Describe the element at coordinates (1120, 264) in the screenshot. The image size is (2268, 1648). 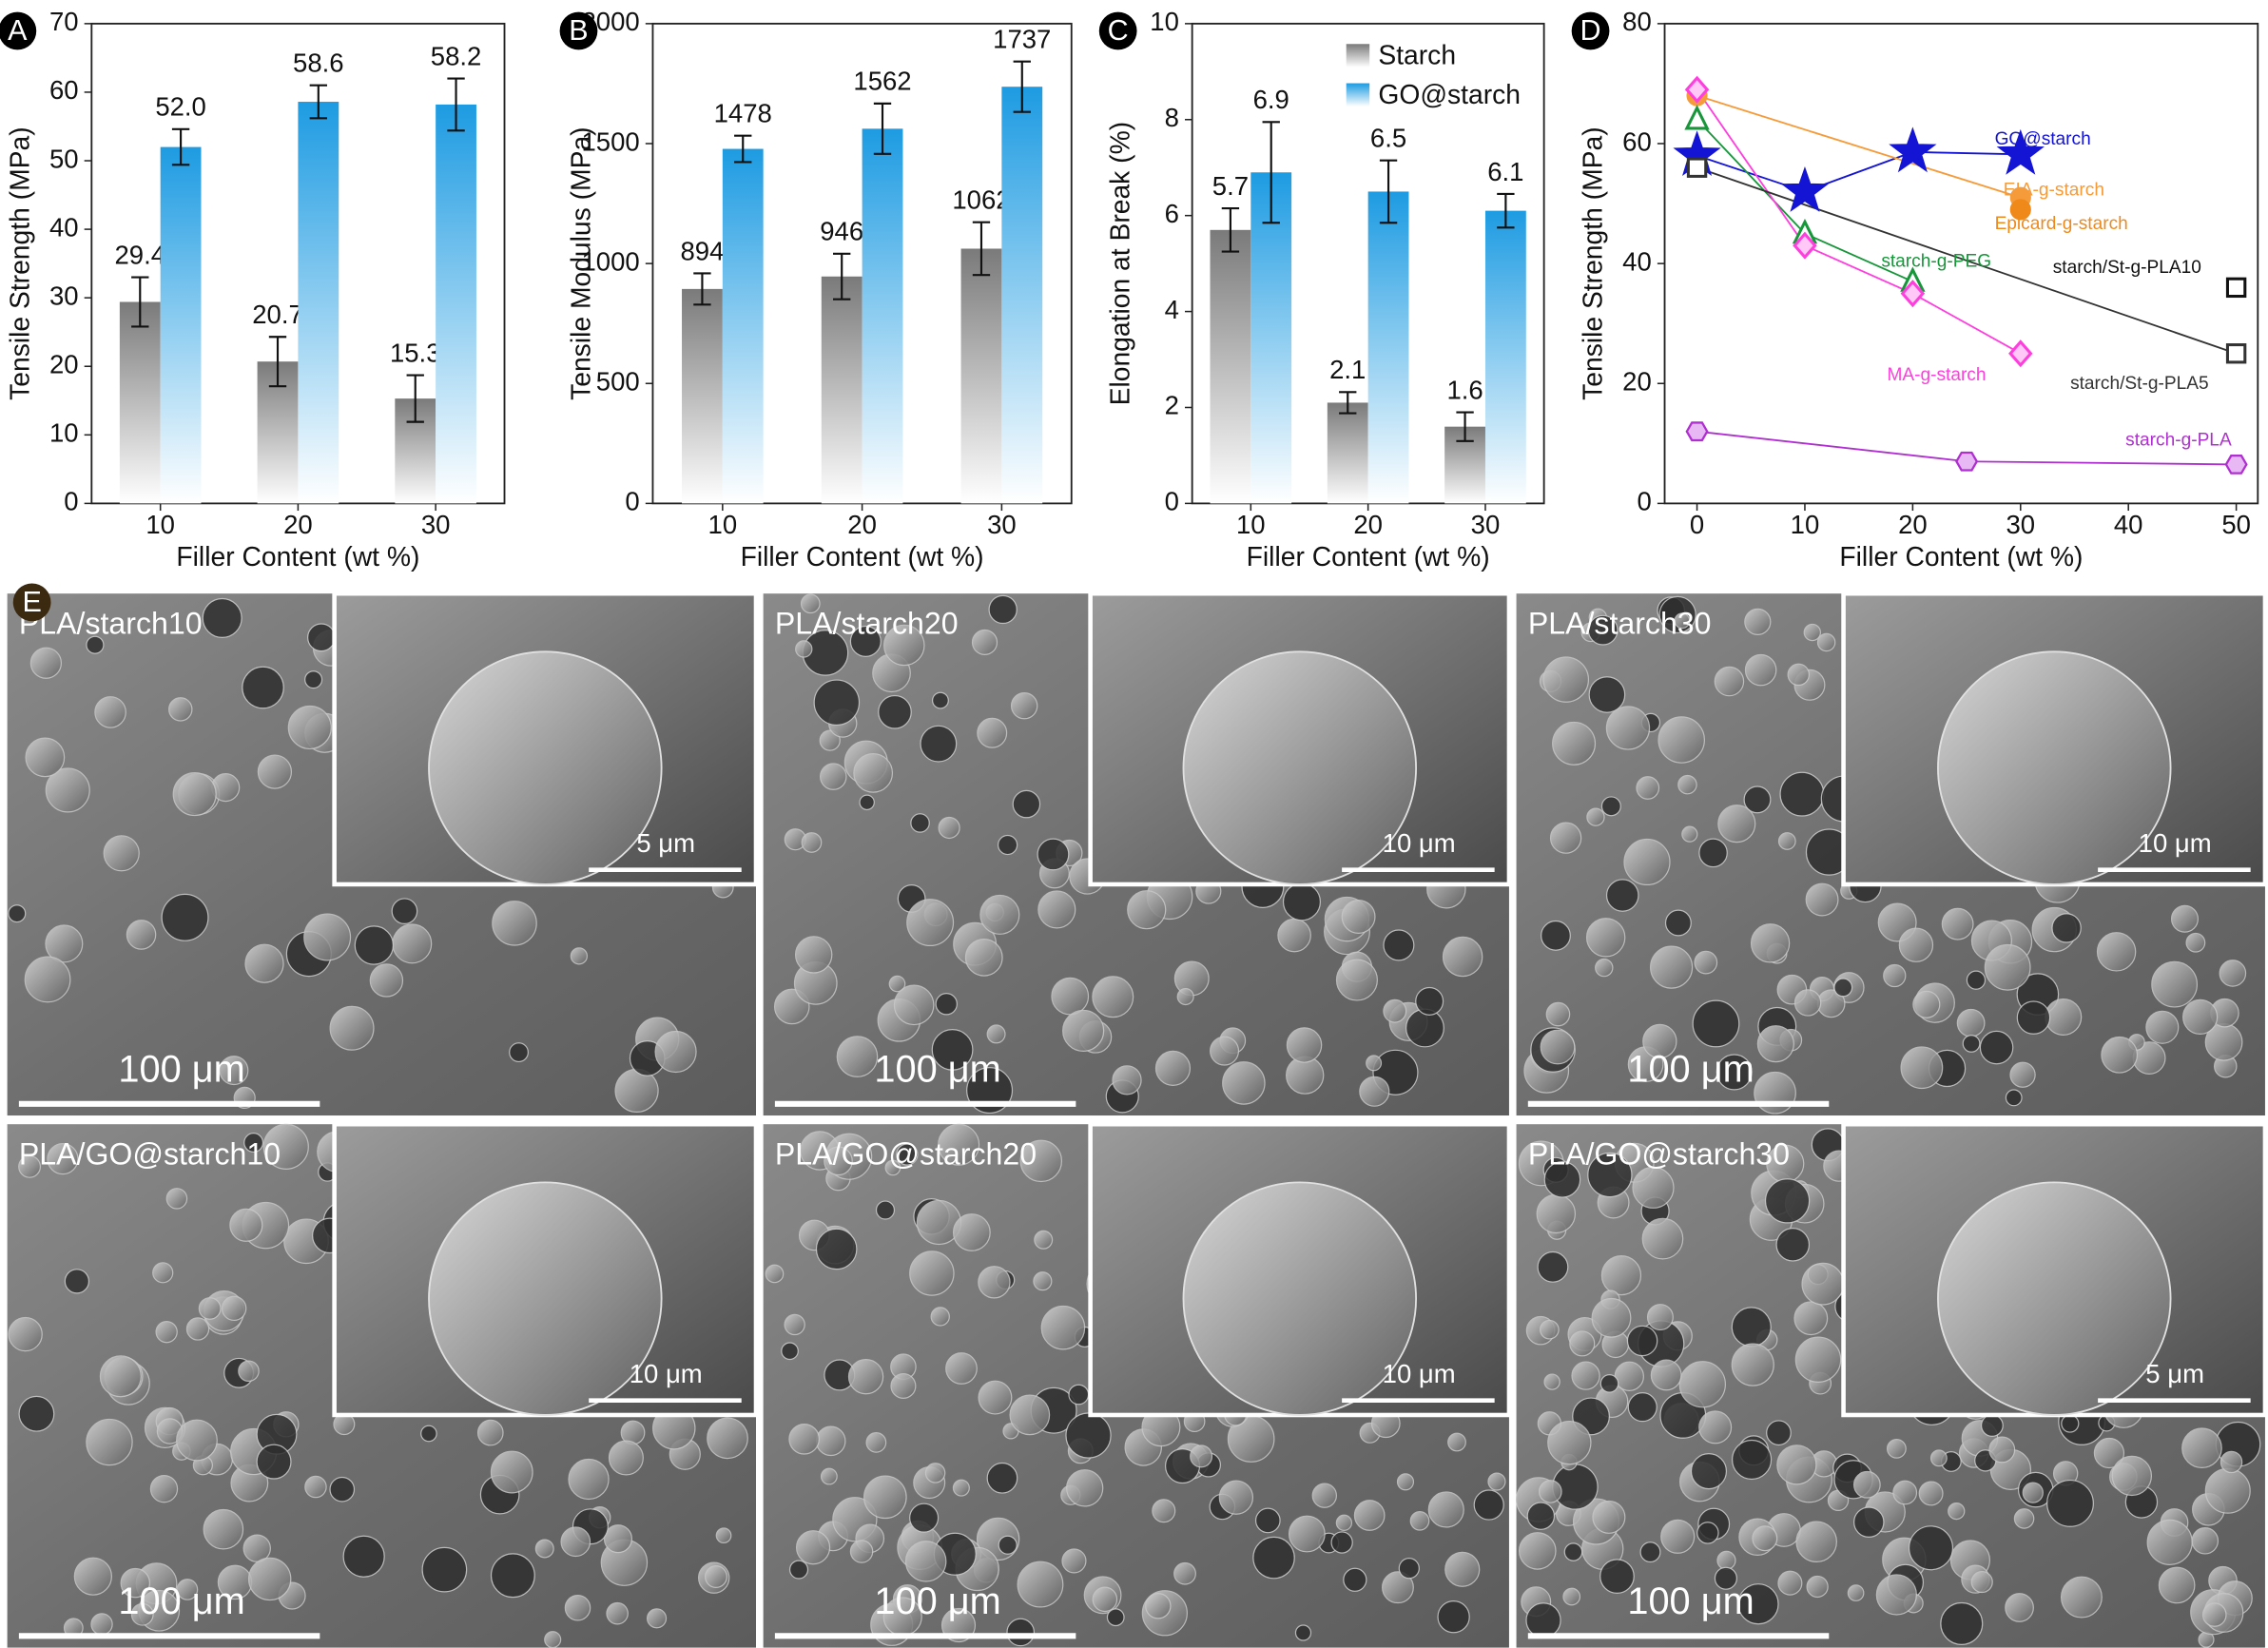
I see `y-axis-label: Elongation at Break (%)` at that location.